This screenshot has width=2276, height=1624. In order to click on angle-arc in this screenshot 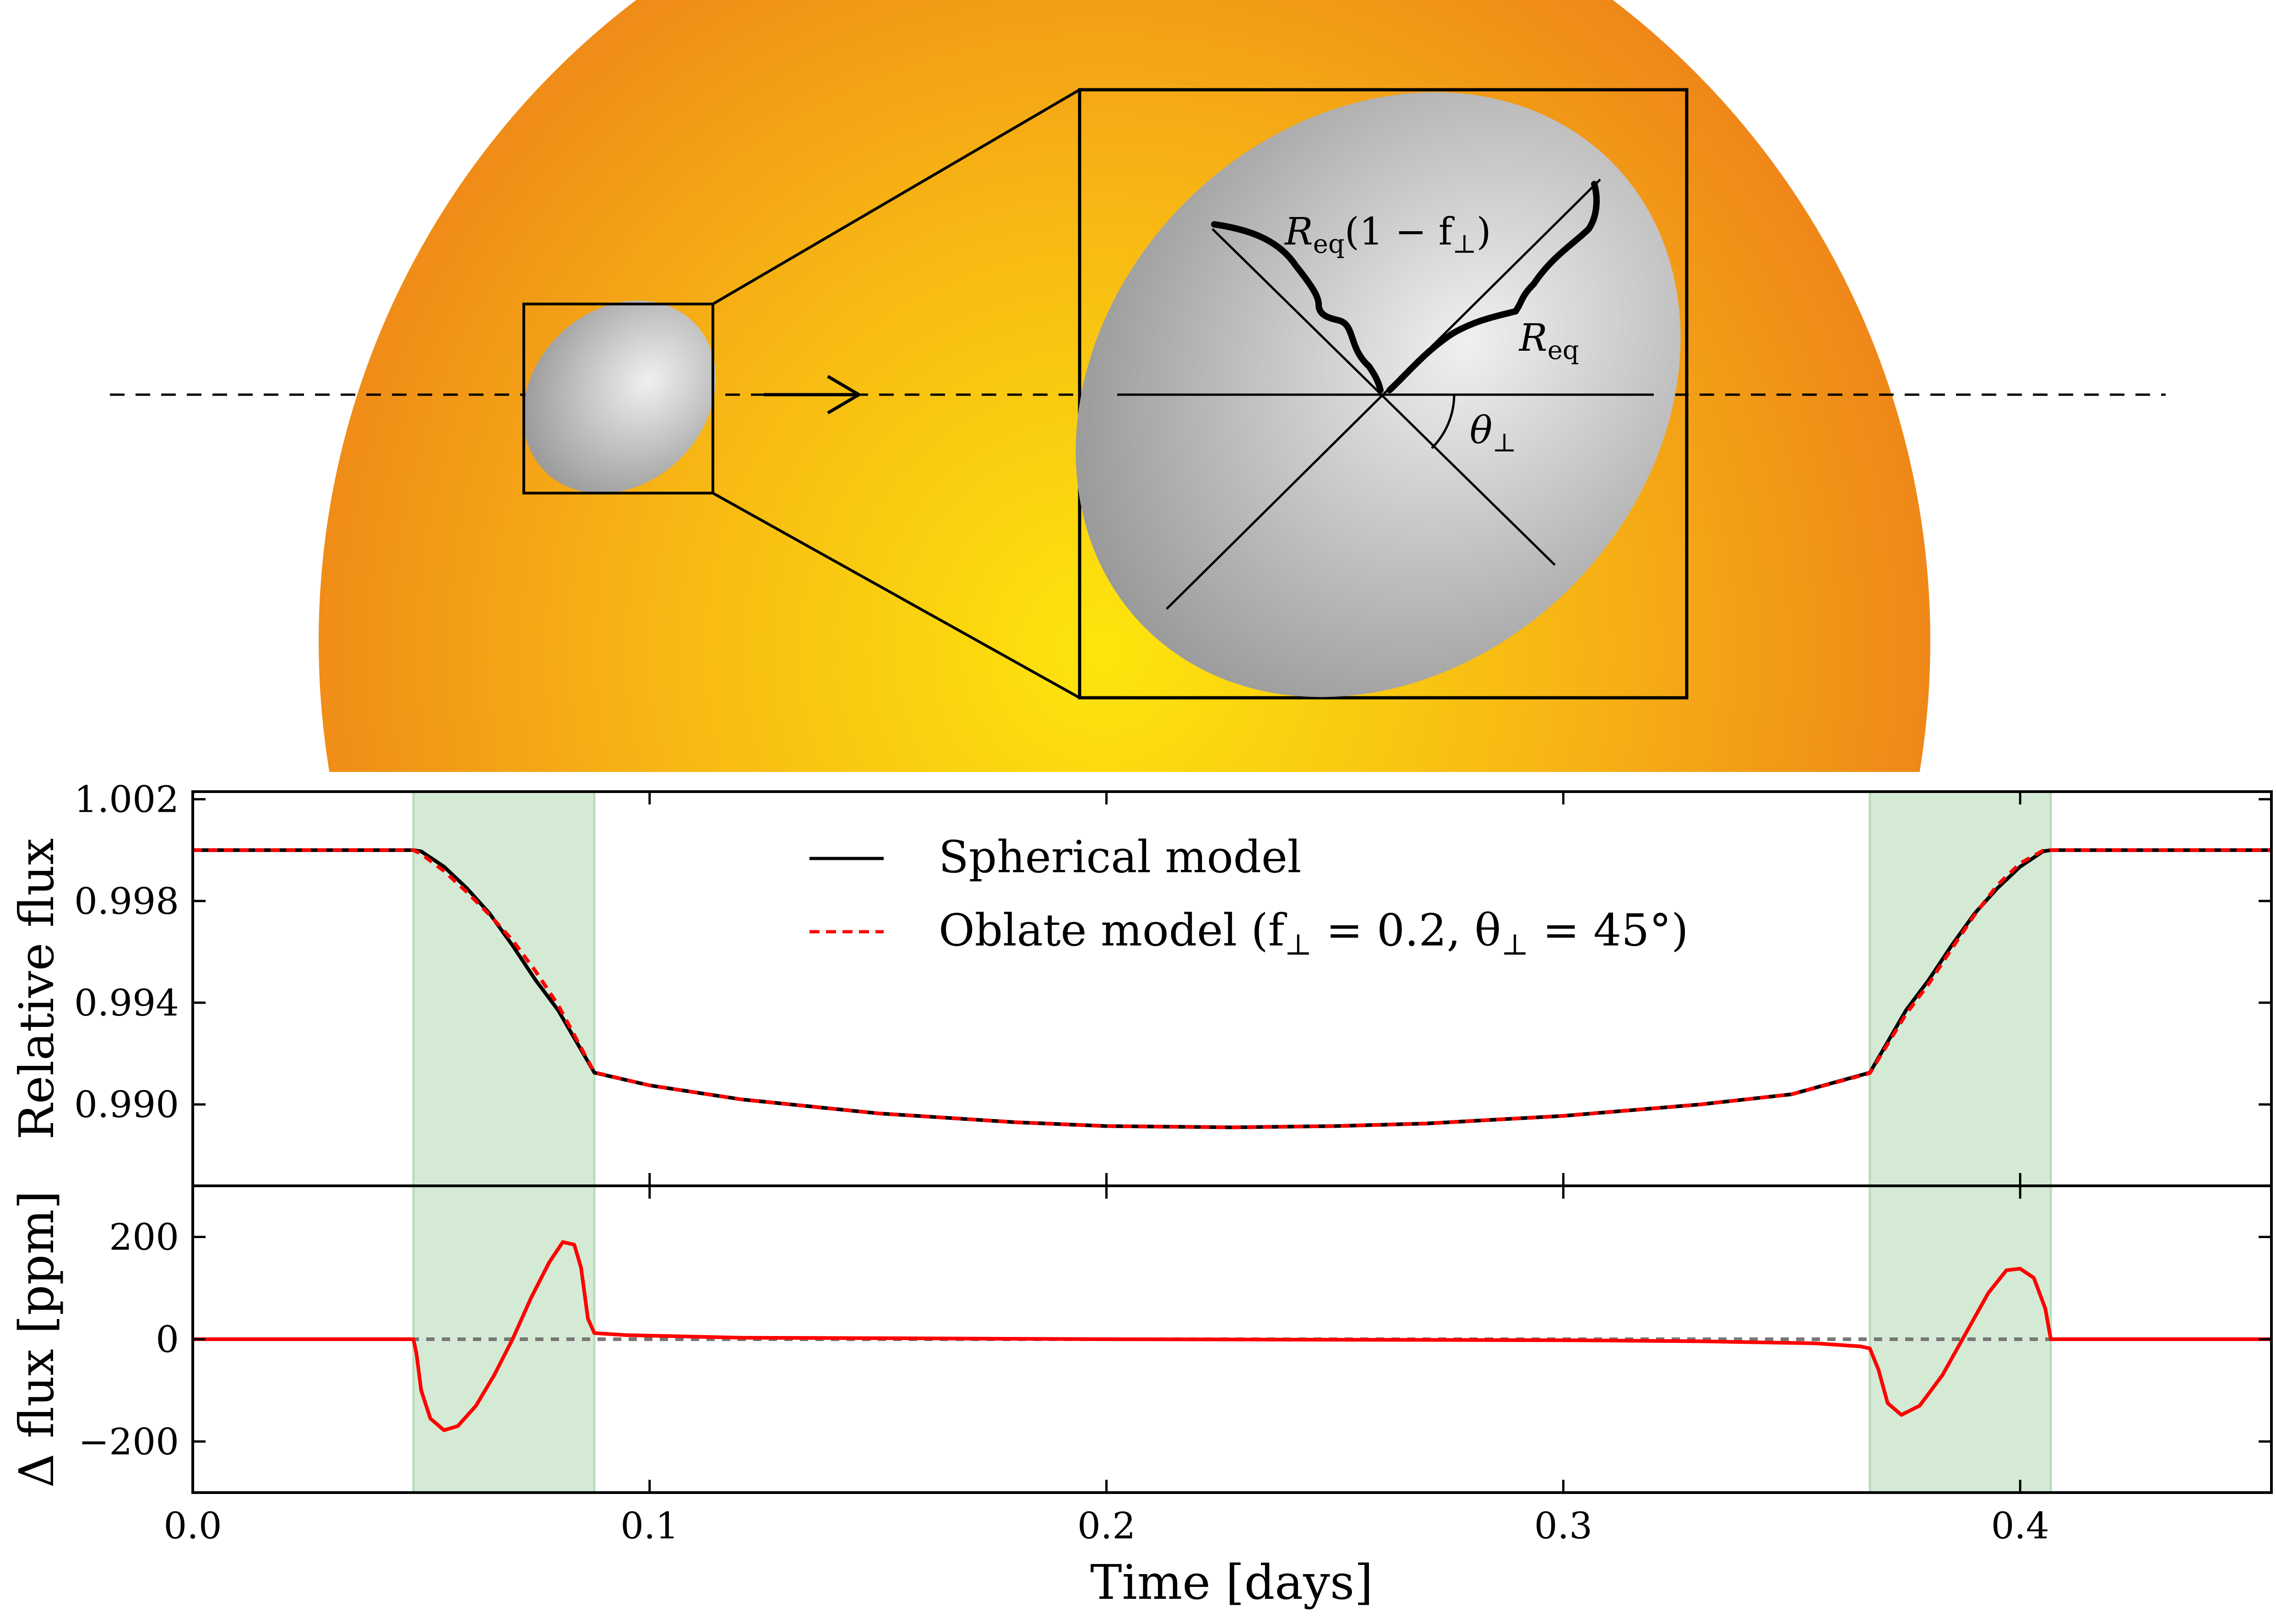, I will do `click(1443, 421)`.